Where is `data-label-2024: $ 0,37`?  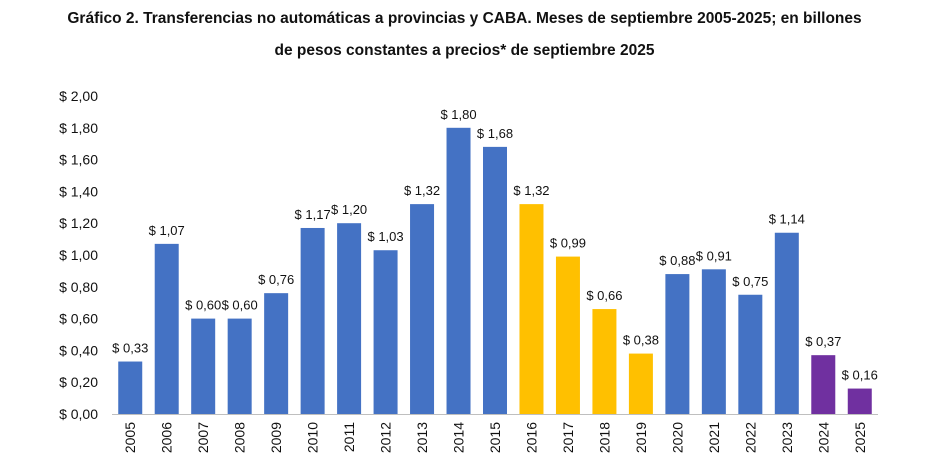
data-label-2024: $ 0,37 is located at coordinates (823, 341).